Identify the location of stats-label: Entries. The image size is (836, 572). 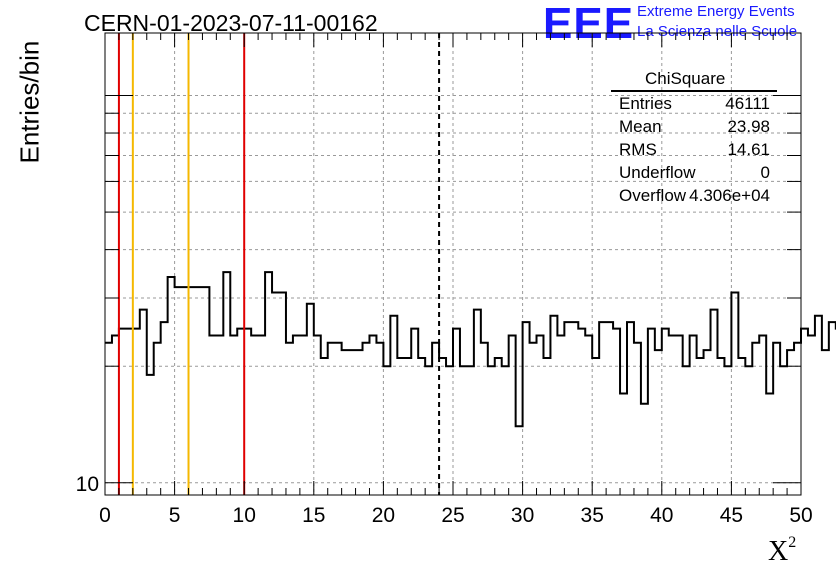
(645, 103).